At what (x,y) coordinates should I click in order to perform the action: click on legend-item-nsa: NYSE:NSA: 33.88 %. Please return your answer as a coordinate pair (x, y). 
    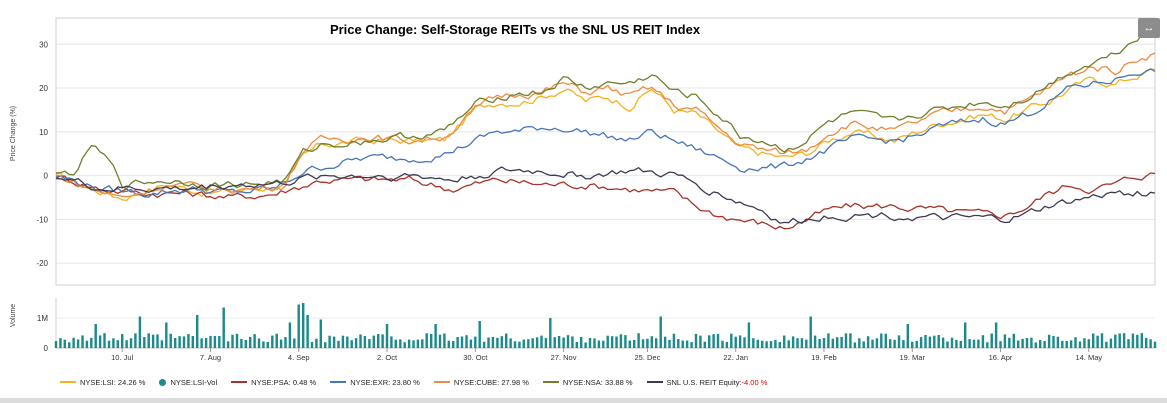
    Looking at the image, I should click on (587, 382).